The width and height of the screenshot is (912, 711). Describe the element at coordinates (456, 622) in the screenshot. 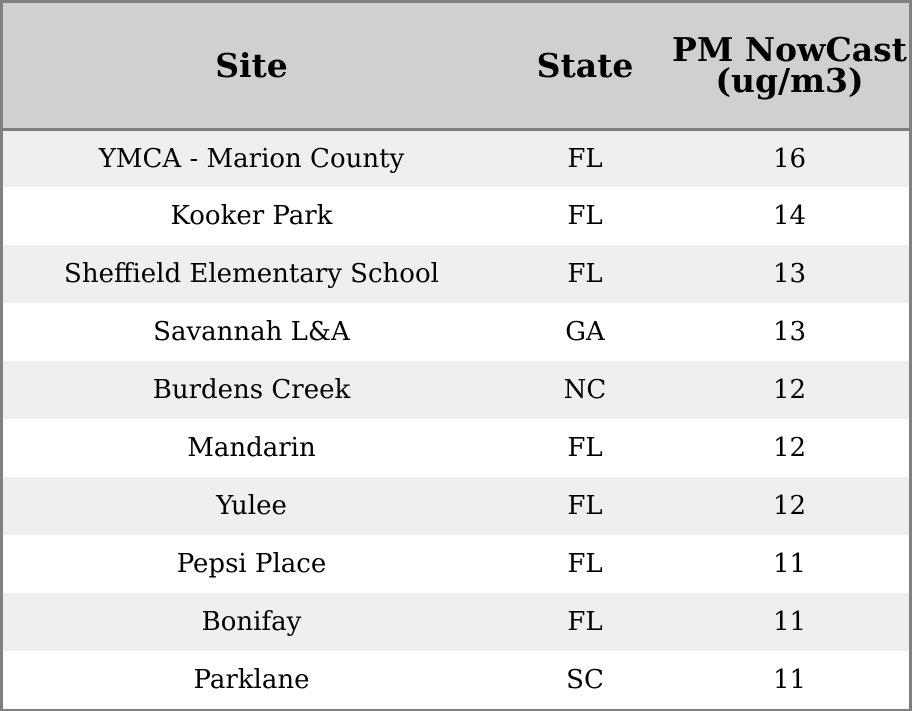

I see `table-row: Bonifay FL 11` at that location.